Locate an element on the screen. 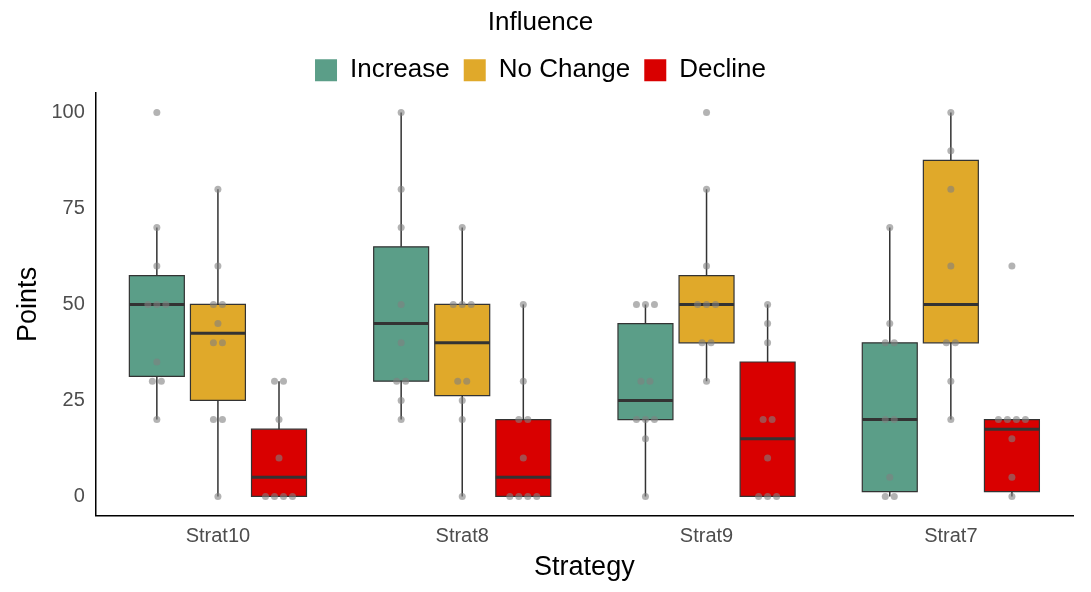 The width and height of the screenshot is (1091, 592). x-tick-label: Strat9 is located at coordinates (706, 535).